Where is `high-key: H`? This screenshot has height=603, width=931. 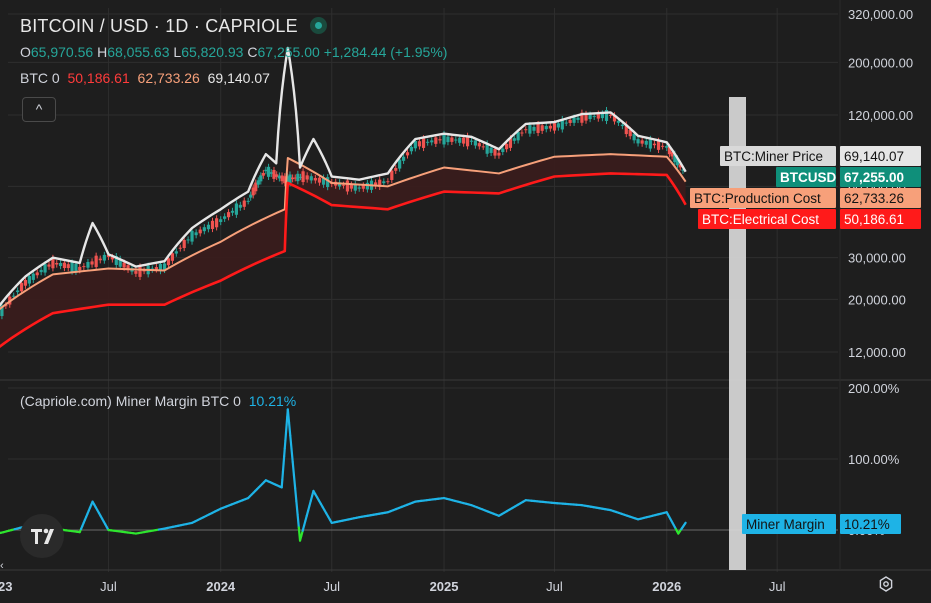 high-key: H is located at coordinates (102, 52).